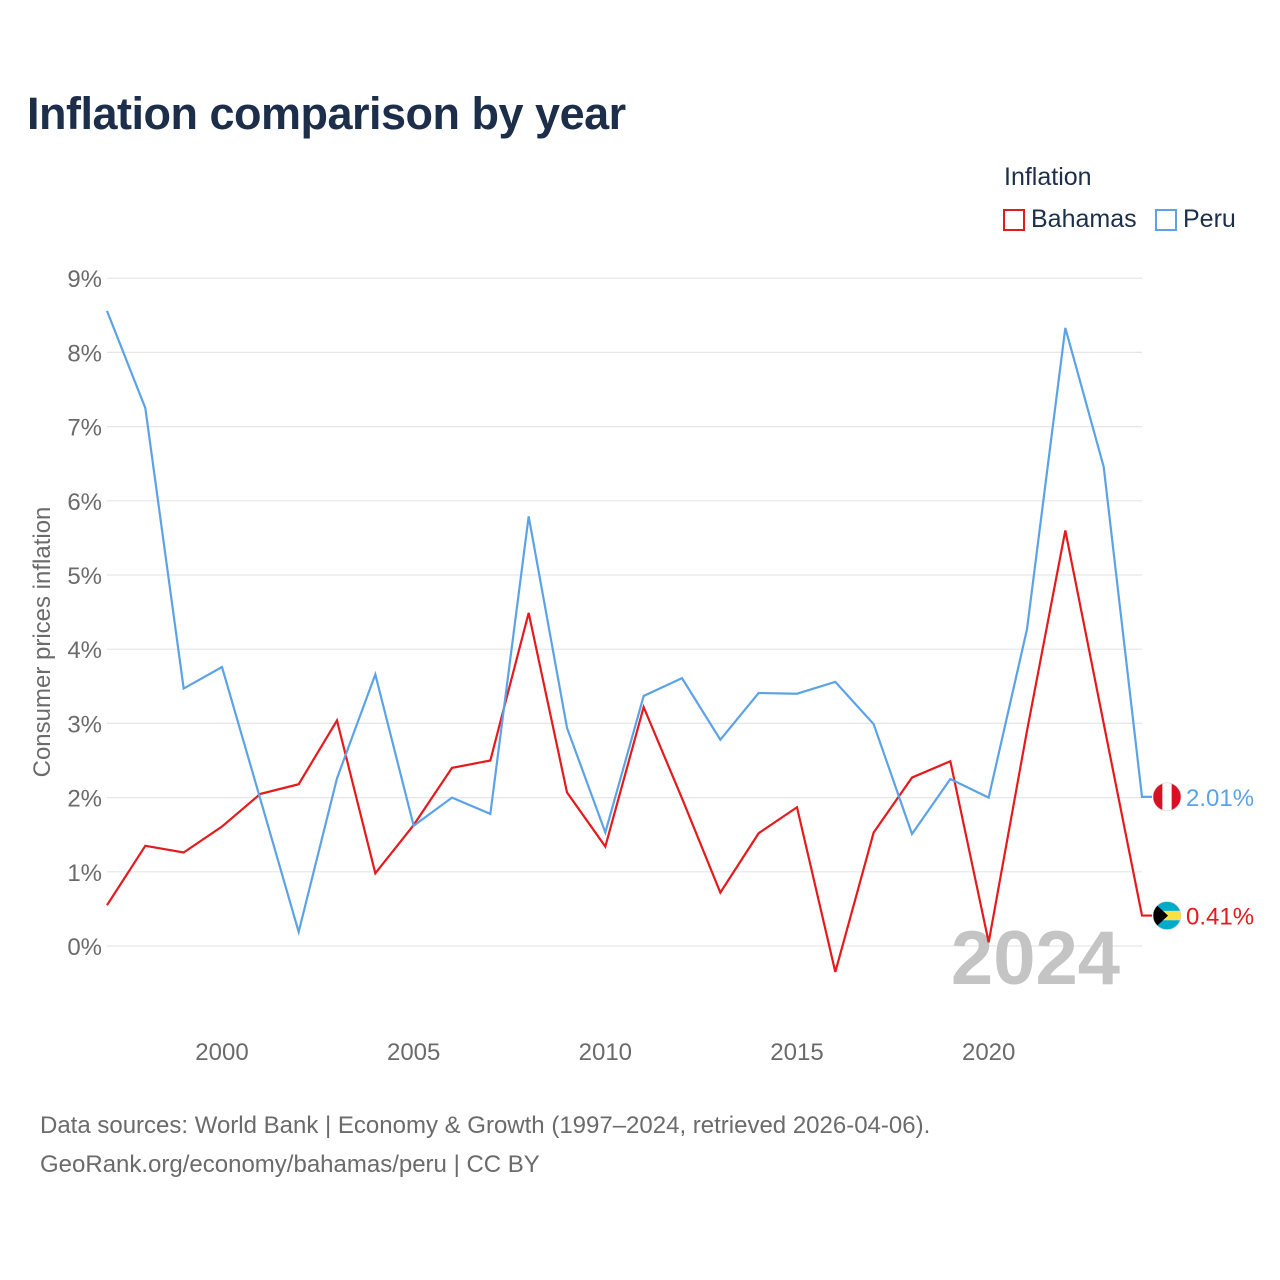 The image size is (1280, 1280). I want to click on y-tick-label: 4%, so click(84, 650).